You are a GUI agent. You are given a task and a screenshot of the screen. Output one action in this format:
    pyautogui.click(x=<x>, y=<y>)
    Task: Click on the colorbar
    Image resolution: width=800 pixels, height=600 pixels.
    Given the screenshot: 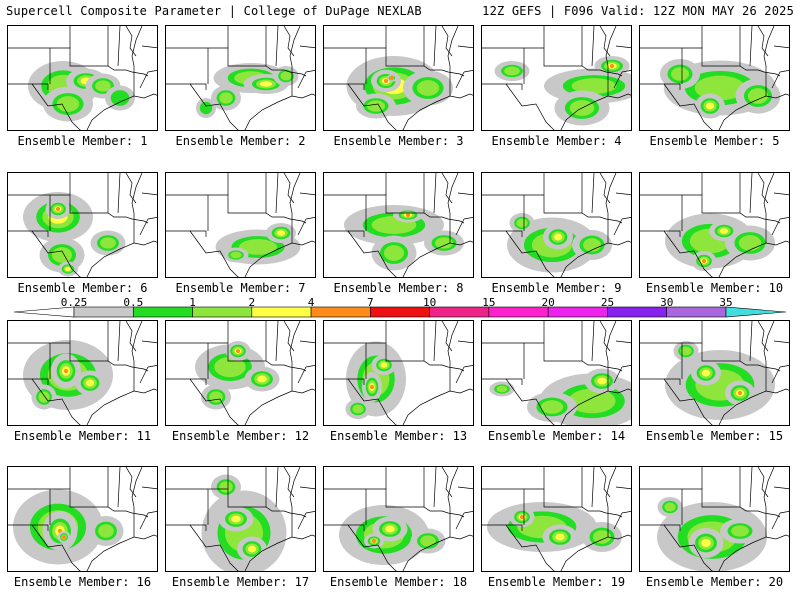 What is the action you would take?
    pyautogui.click(x=400, y=312)
    